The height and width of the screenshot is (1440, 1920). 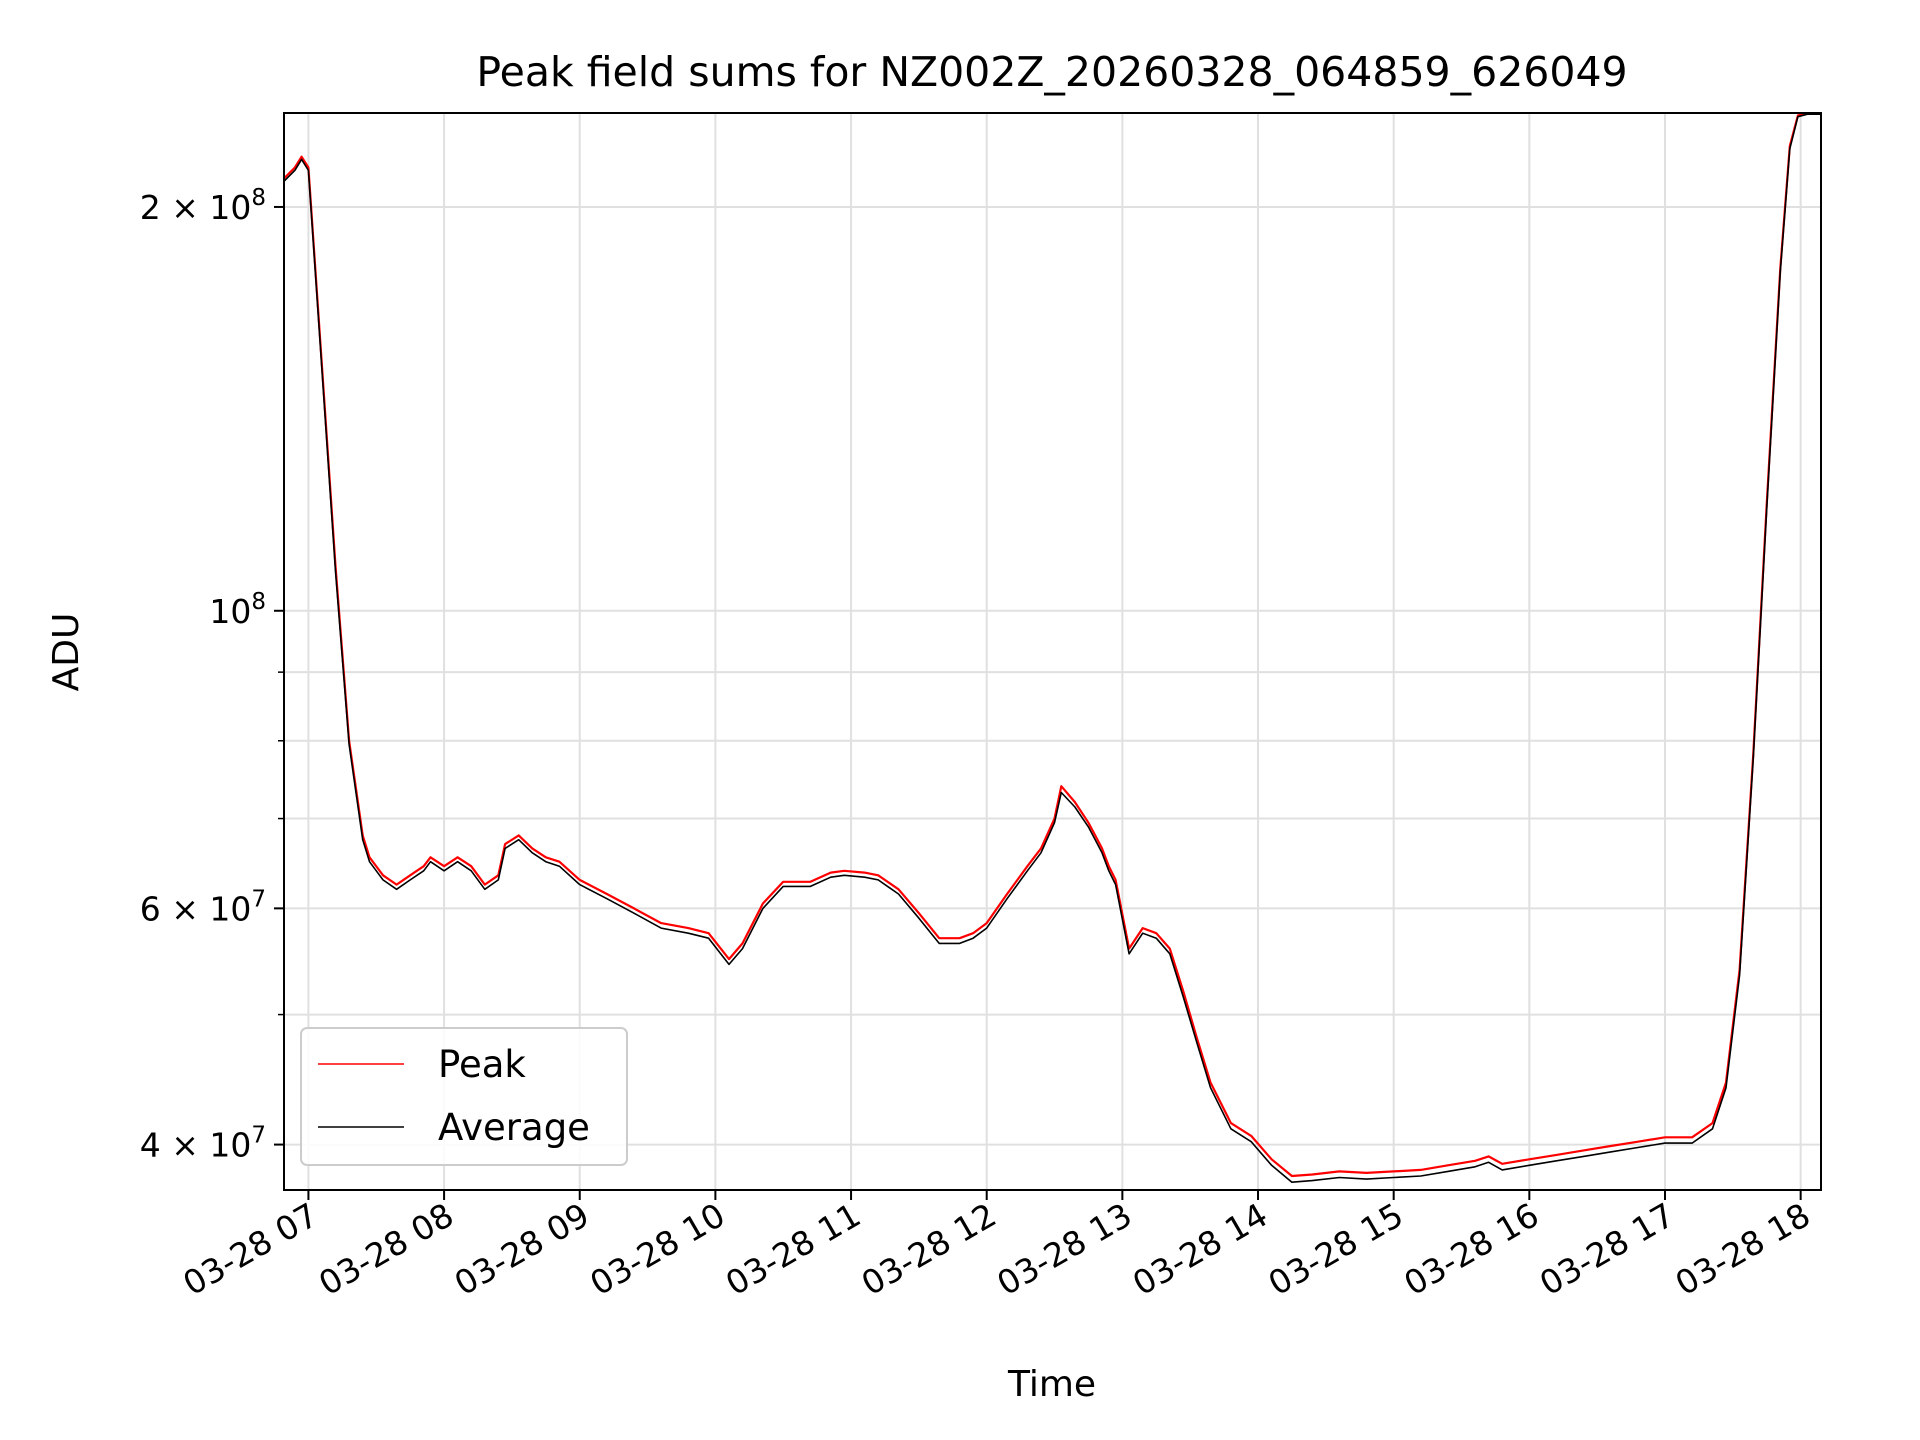 I want to click on legend: Peak Average, so click(x=464, y=1096).